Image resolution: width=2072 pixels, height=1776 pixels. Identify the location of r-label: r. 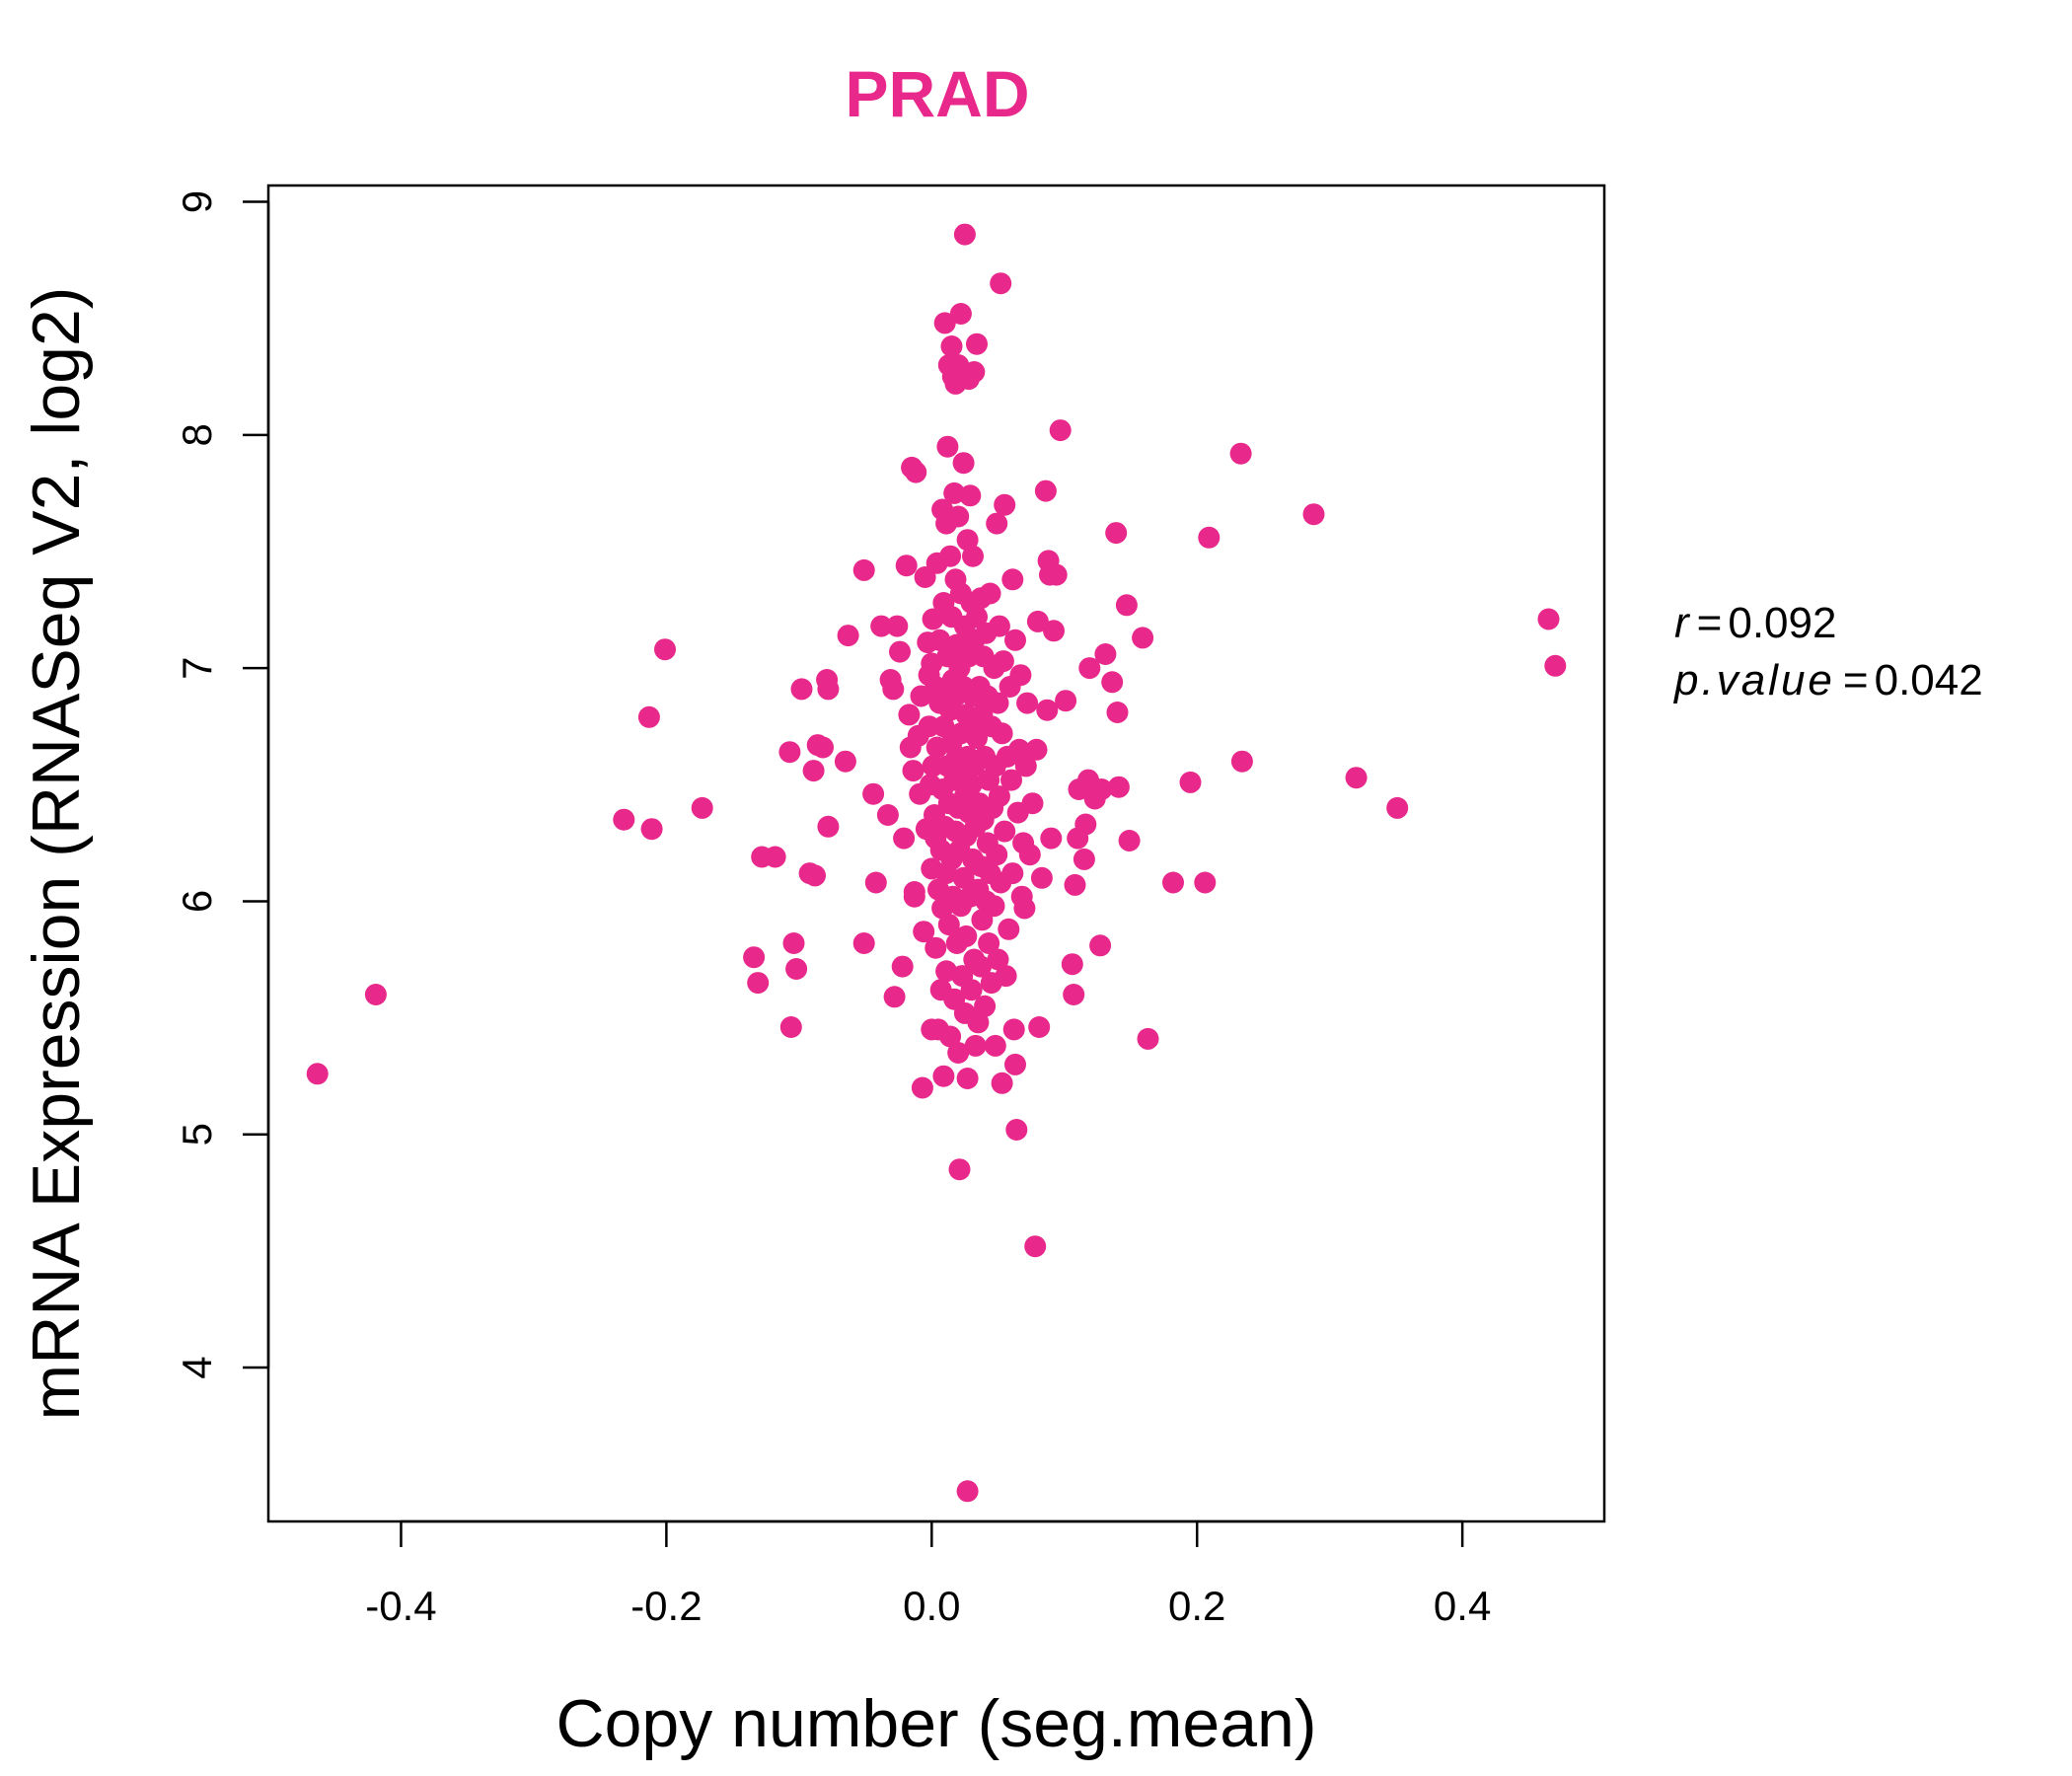
(1683, 623).